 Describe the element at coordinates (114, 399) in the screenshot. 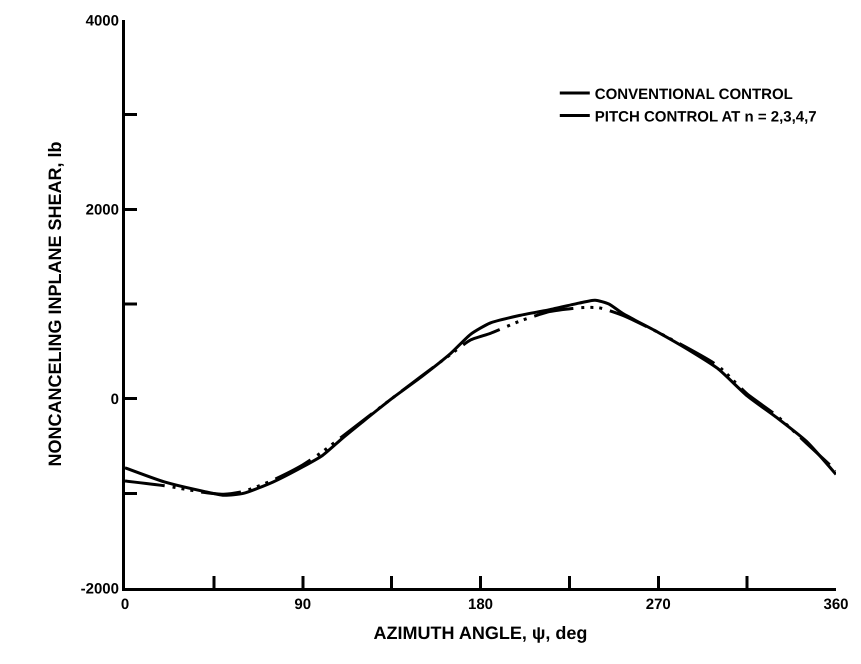

I see `y-tick-label: 0` at that location.